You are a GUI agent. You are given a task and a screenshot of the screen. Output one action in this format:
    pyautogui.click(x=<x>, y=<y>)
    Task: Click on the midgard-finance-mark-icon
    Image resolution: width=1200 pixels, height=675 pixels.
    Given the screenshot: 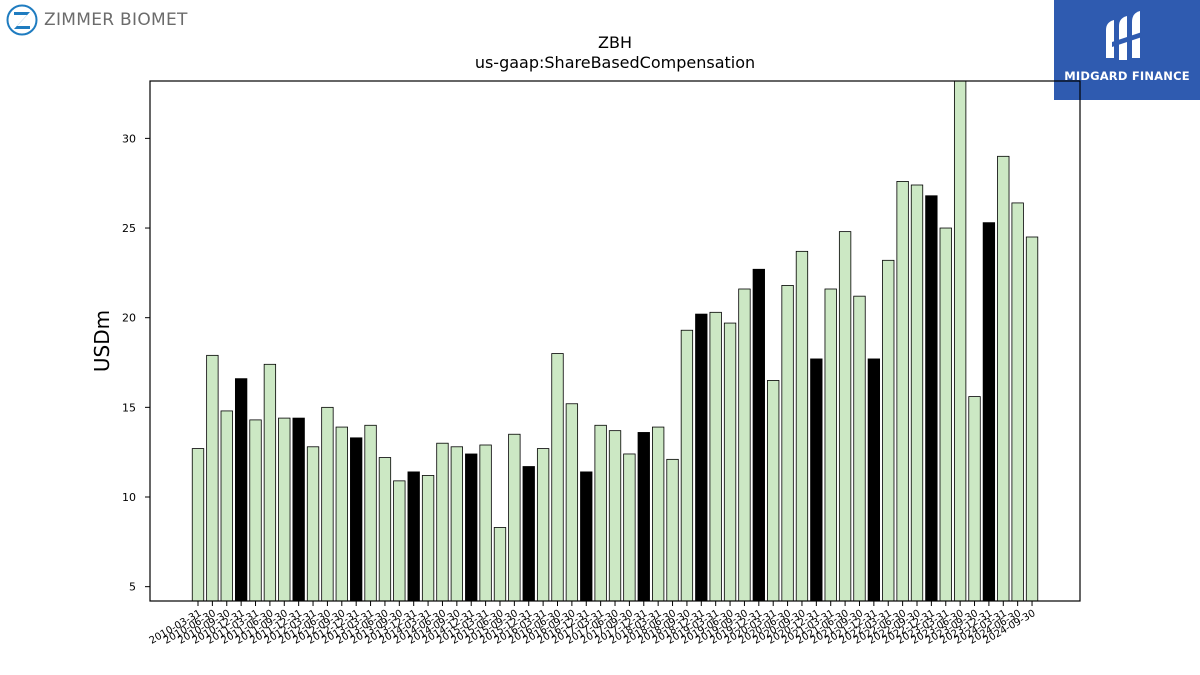 What is the action you would take?
    pyautogui.click(x=1124, y=35)
    